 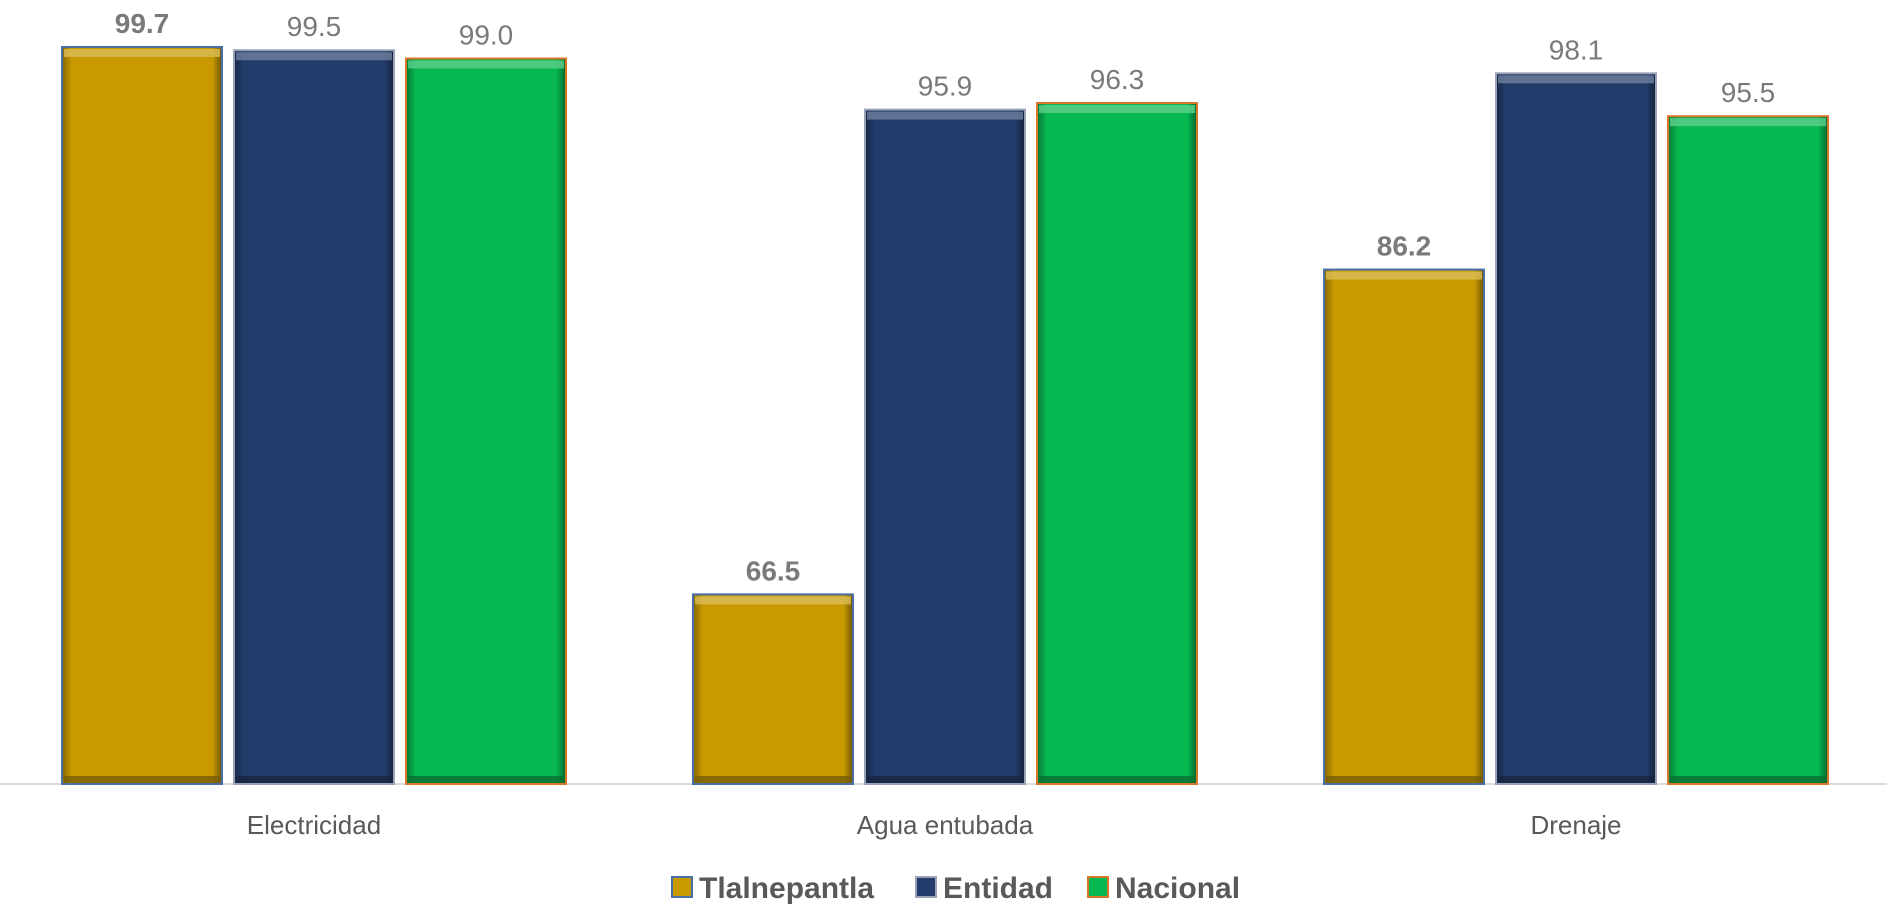 I want to click on value-label-drenaje-entidad: 98.1, so click(x=1576, y=49).